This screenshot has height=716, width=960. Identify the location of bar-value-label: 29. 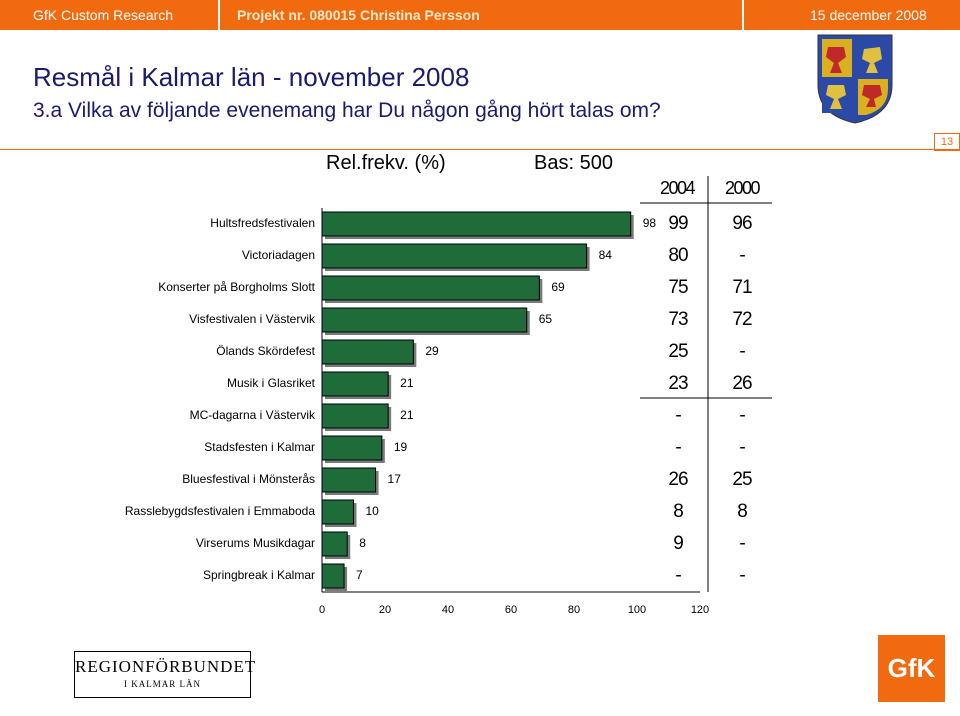
(432, 351).